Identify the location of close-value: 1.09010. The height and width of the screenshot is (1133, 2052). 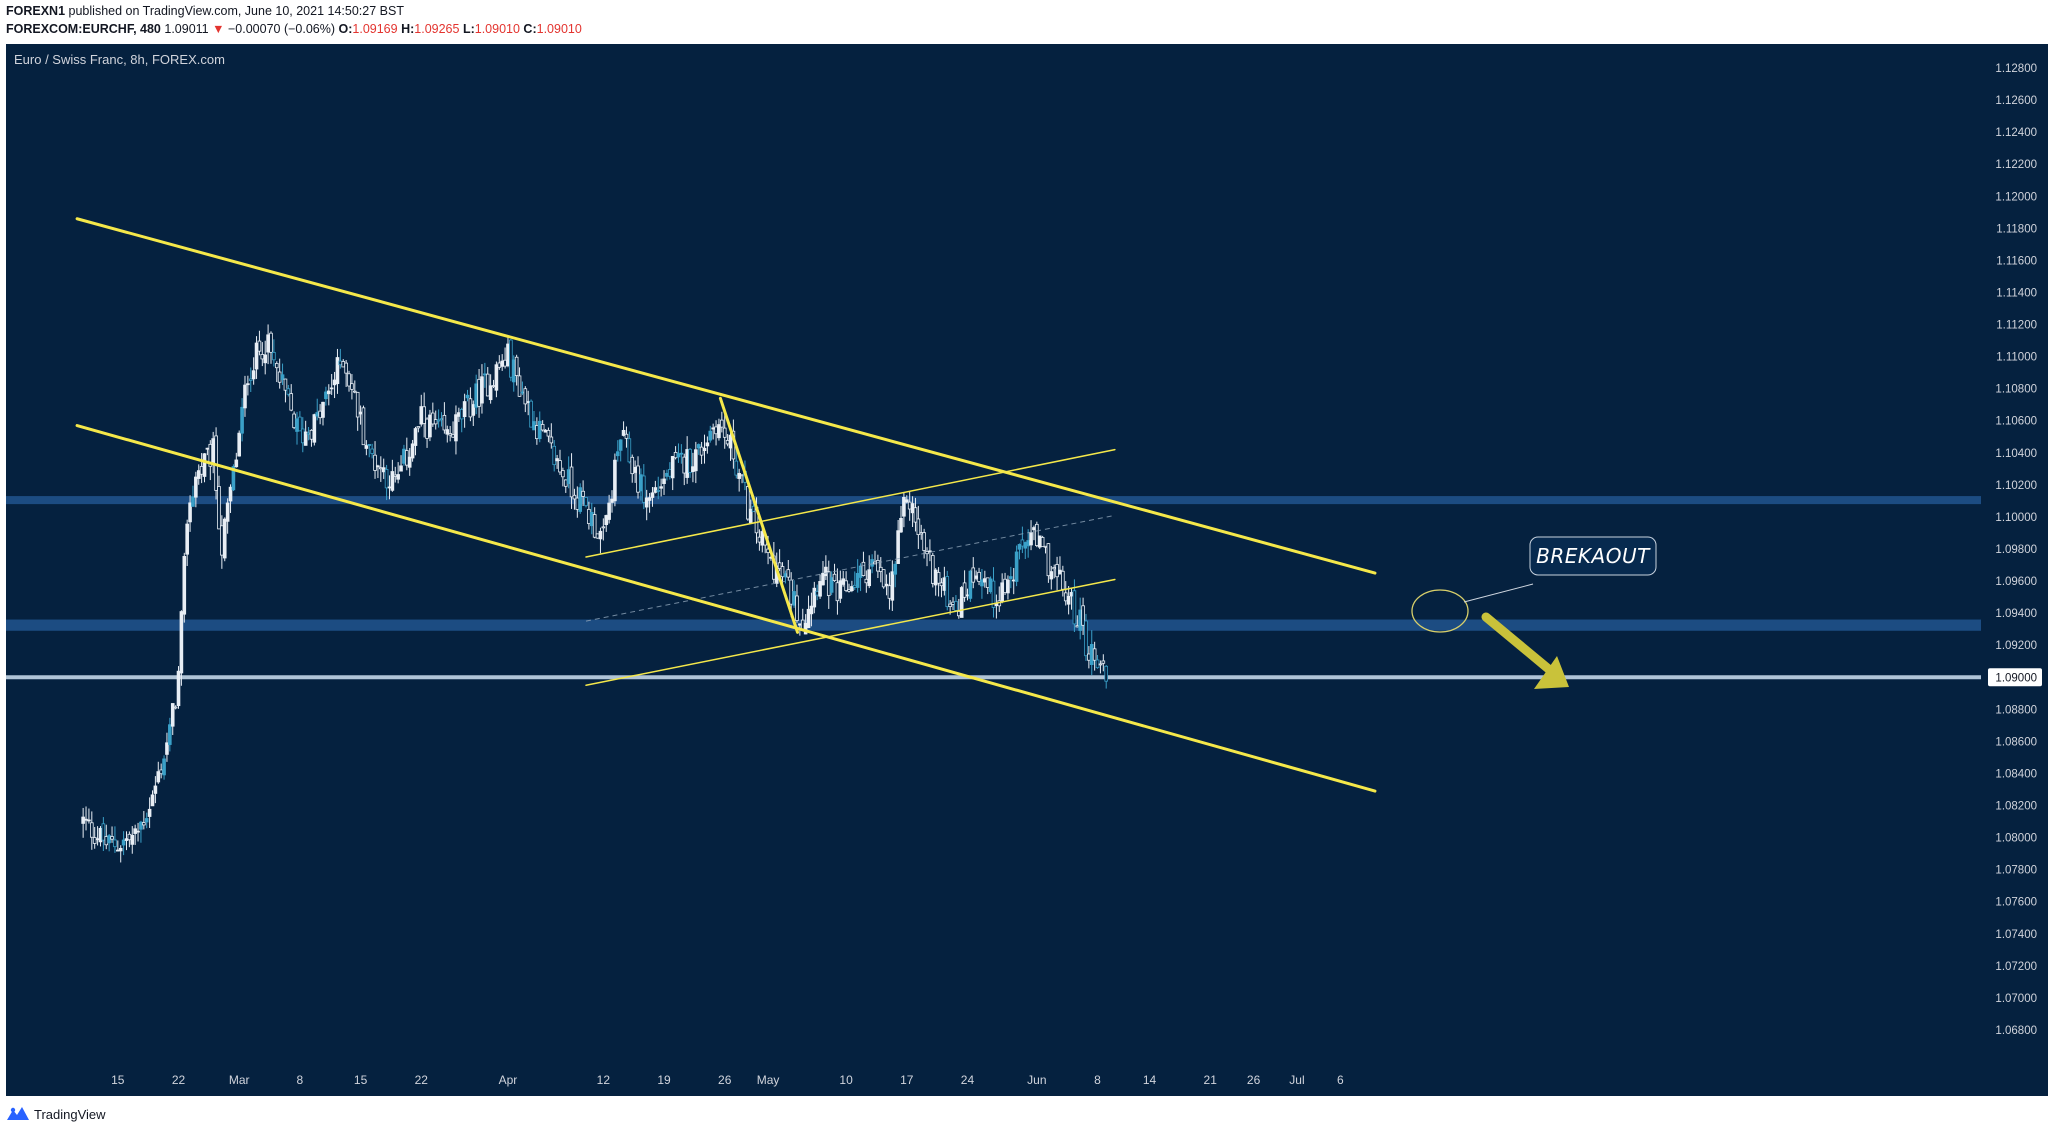
(559, 29).